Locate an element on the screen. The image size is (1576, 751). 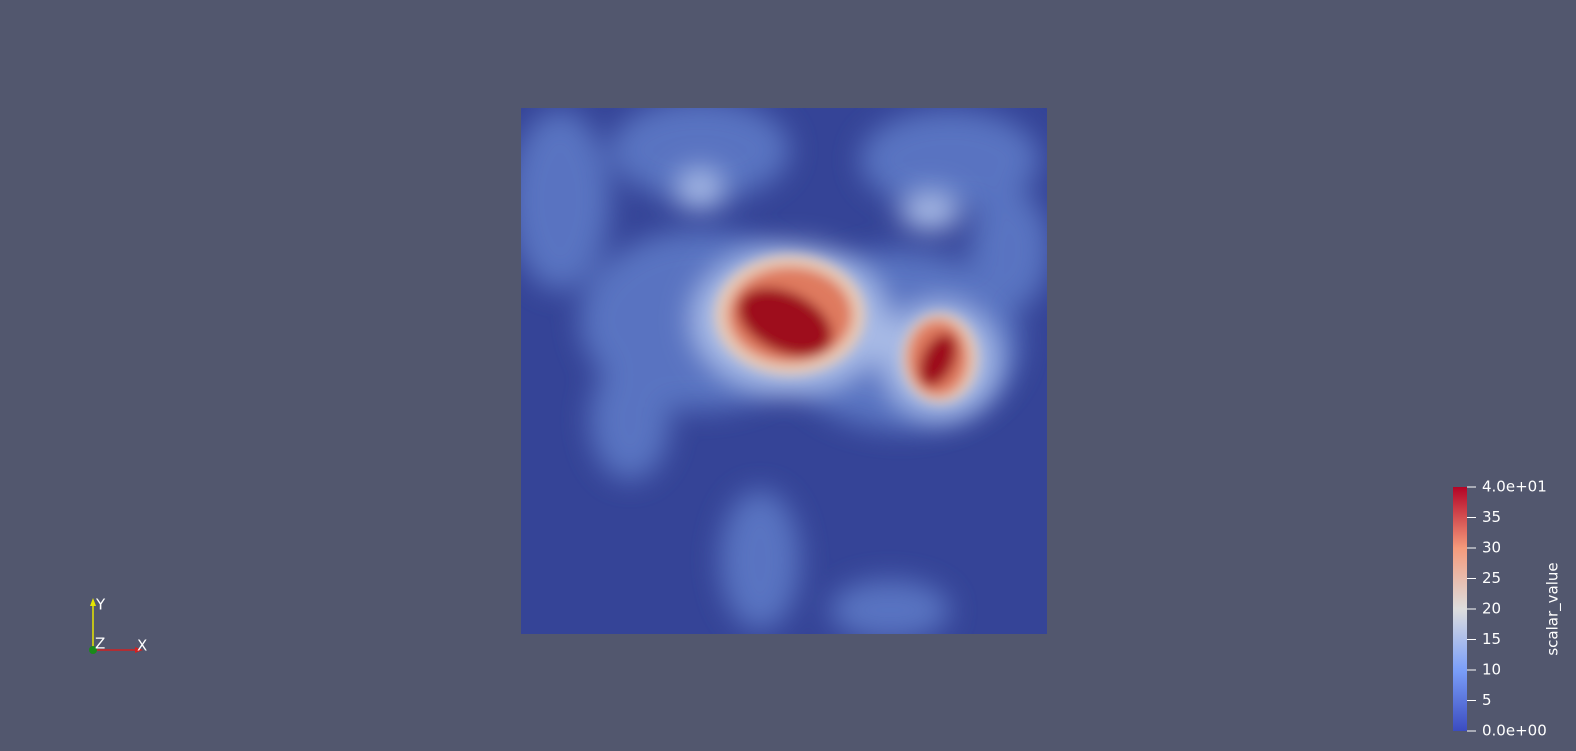
axis-label: Y is located at coordinates (100, 605).